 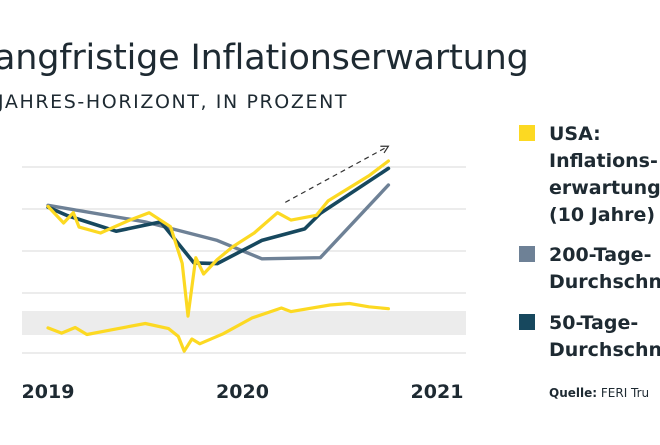 I want to click on legend-label-50-tage: 50-Tage- Durchschn, so click(x=604, y=336).